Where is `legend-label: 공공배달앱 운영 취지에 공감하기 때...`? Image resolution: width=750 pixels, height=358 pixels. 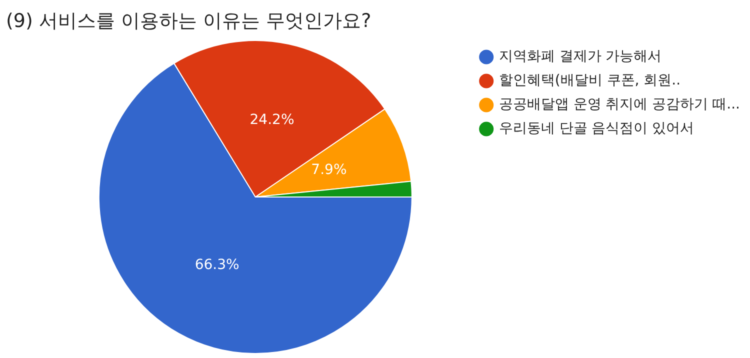
legend-label: 공공배달앱 운영 취지에 공감하기 때... is located at coordinates (619, 104).